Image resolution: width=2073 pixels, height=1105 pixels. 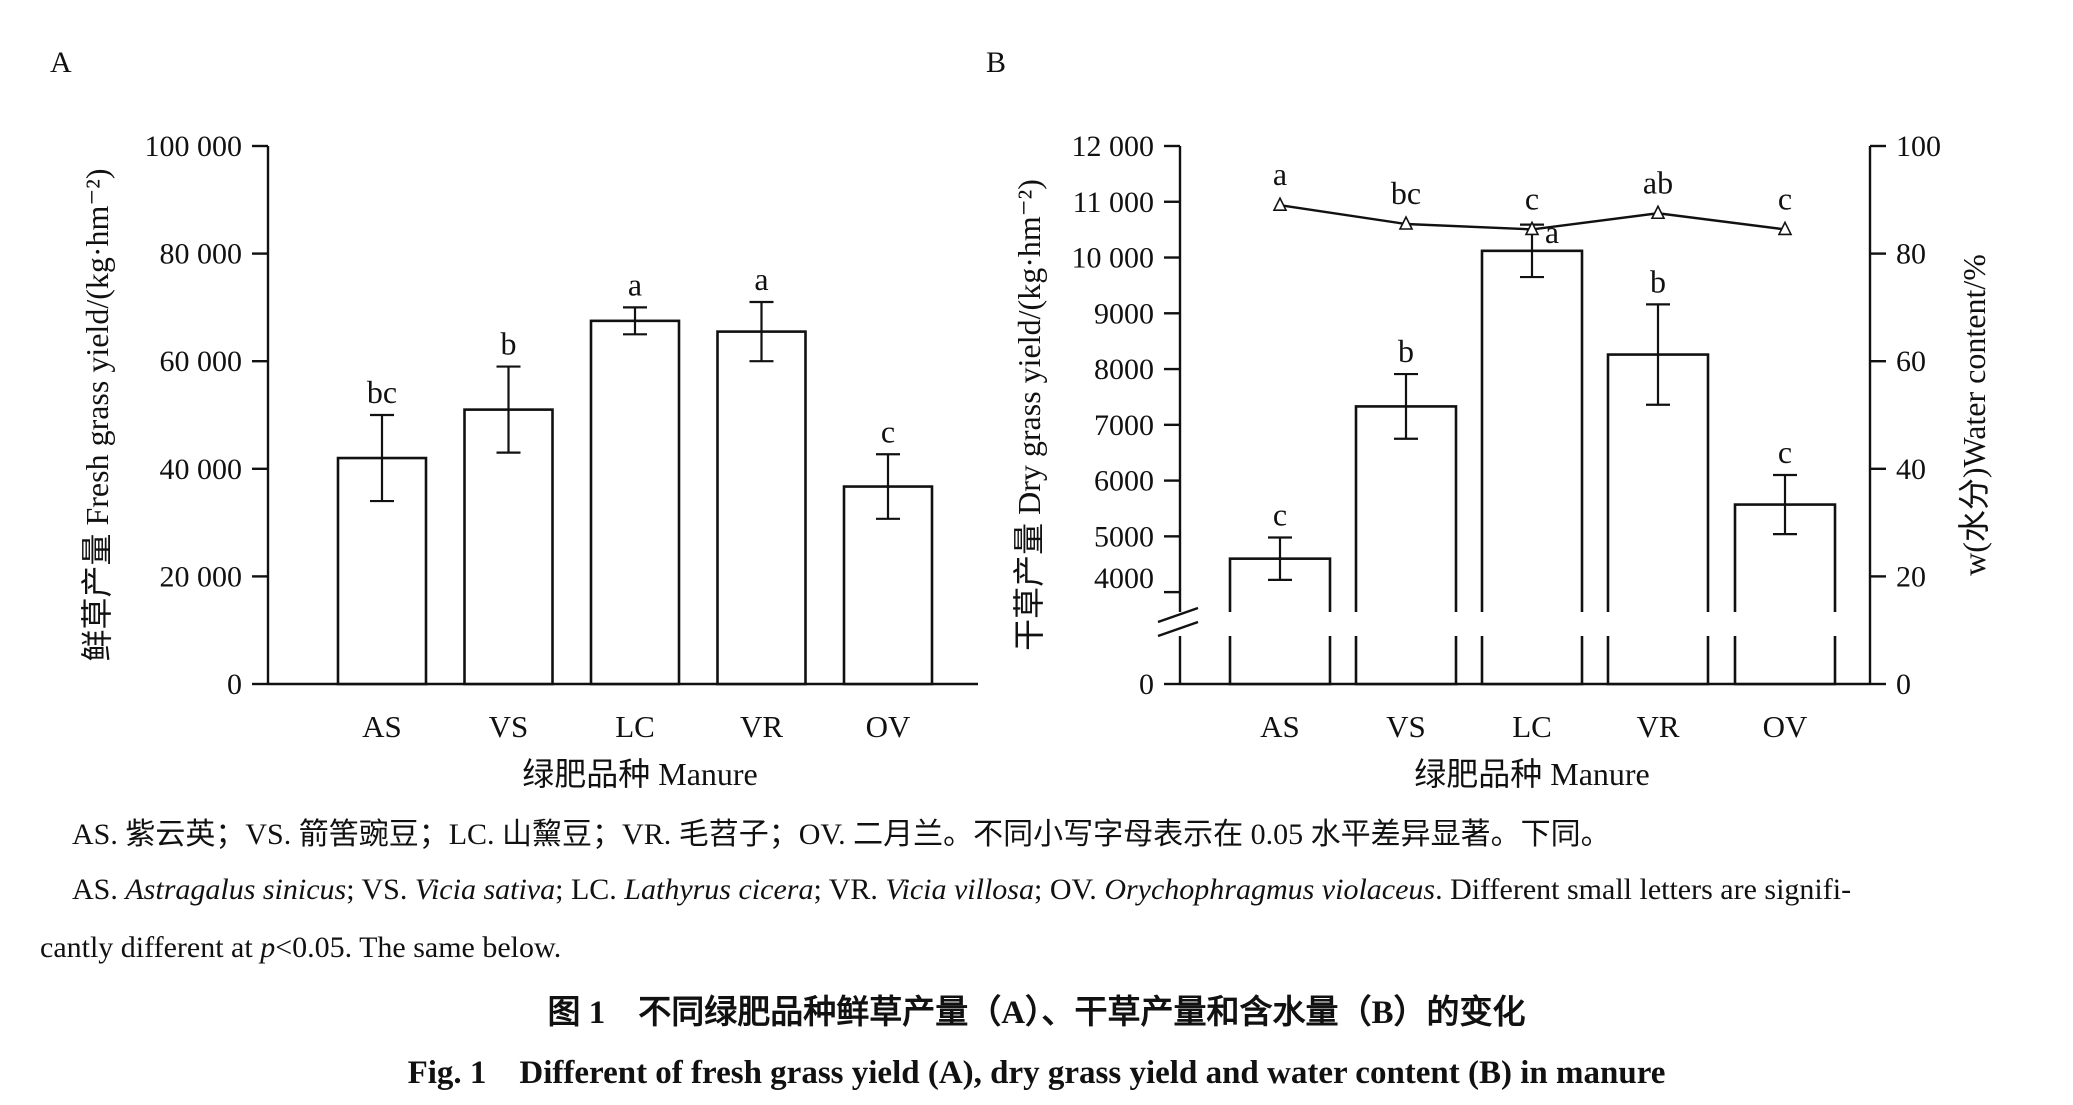 What do you see at coordinates (1406, 193) in the screenshot?
I see `panel-b-line-significance-label: bc` at bounding box center [1406, 193].